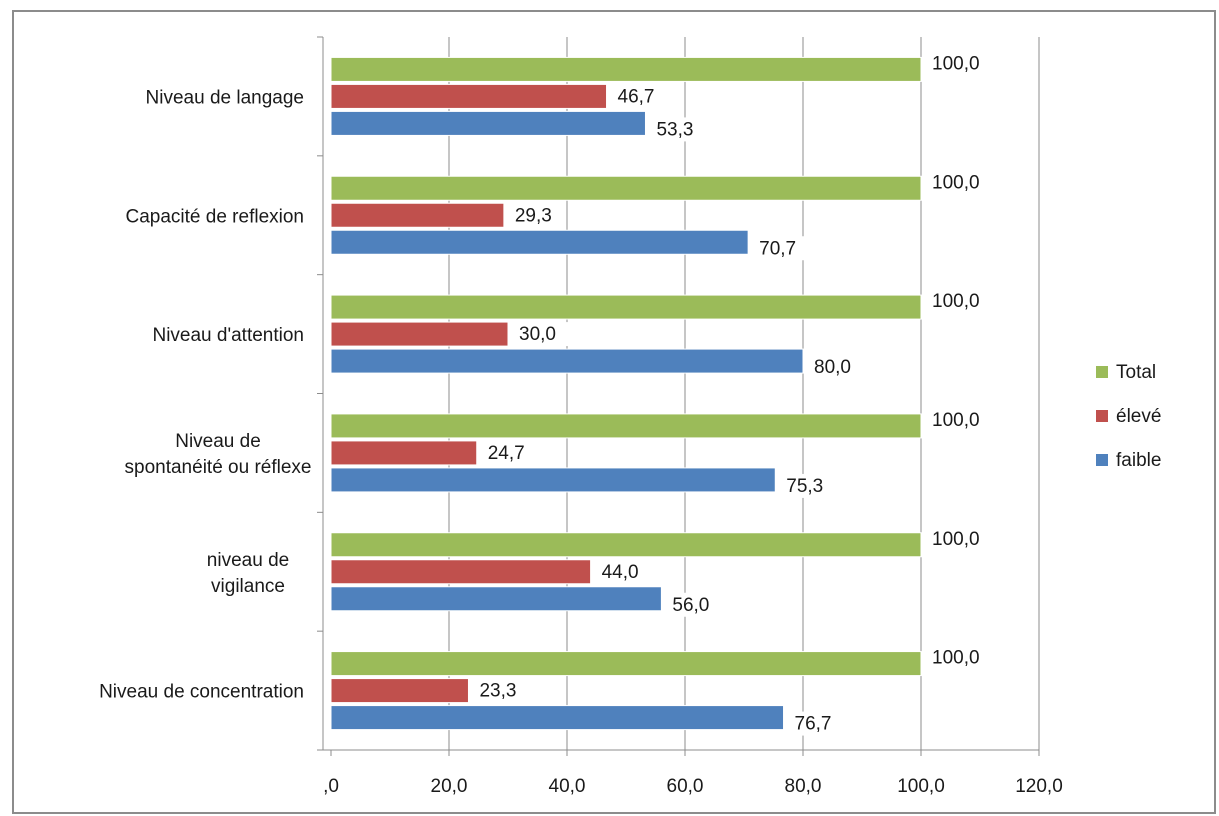  I want to click on x-tick-label: 100,0, so click(921, 786).